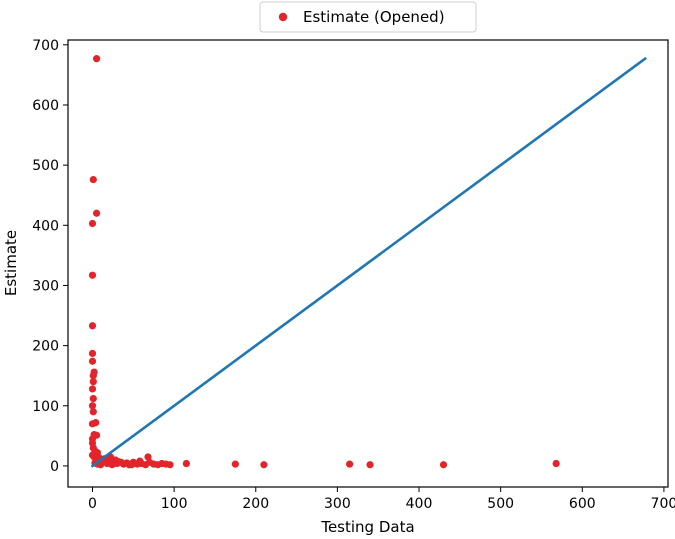 Image resolution: width=675 pixels, height=539 pixels. I want to click on x-tick-label: 600, so click(582, 504).